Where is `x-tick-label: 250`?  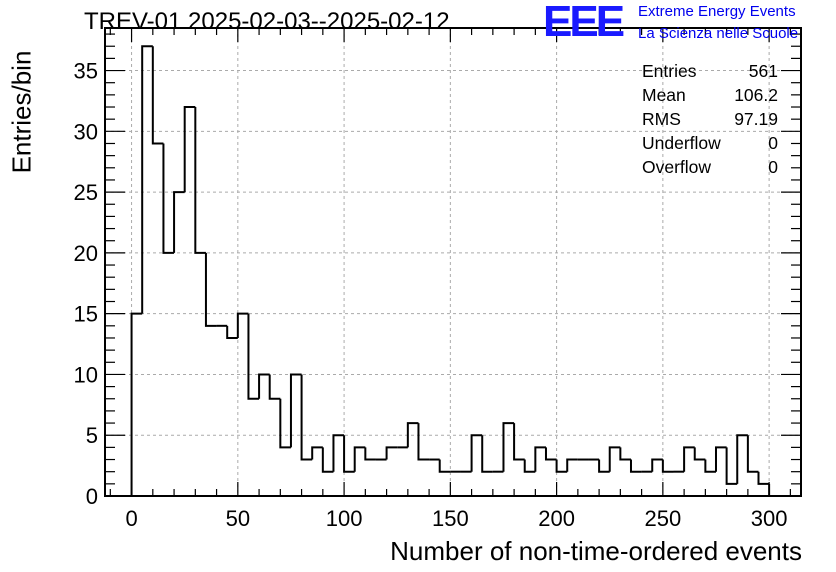
x-tick-label: 250 is located at coordinates (663, 518).